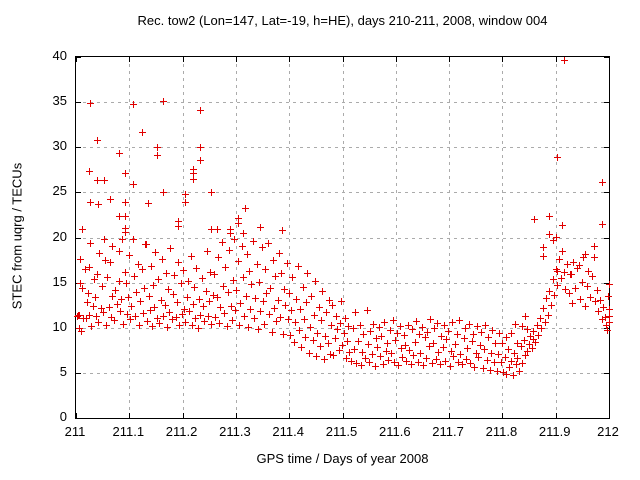 The height and width of the screenshot is (480, 640). Describe the element at coordinates (395, 431) in the screenshot. I see `x-tick-label: 211.6` at that location.